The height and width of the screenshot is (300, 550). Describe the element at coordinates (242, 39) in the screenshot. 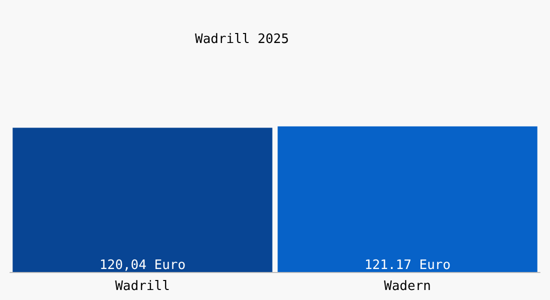

I see `chart-title: Wadrill 2025` at that location.